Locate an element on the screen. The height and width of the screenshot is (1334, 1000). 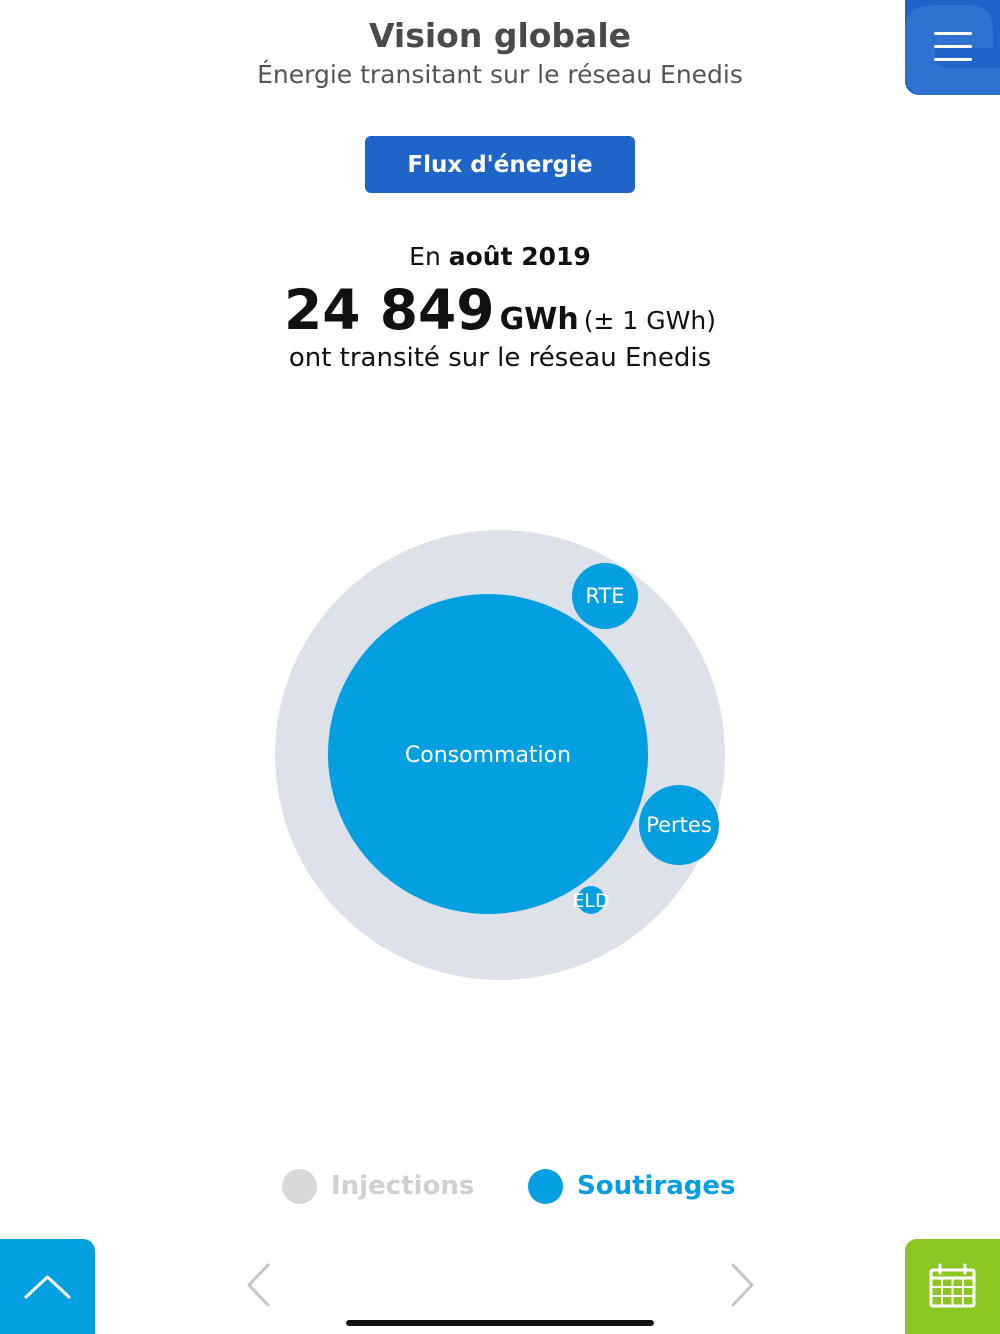
period-line: En août 2019 is located at coordinates (500, 256).